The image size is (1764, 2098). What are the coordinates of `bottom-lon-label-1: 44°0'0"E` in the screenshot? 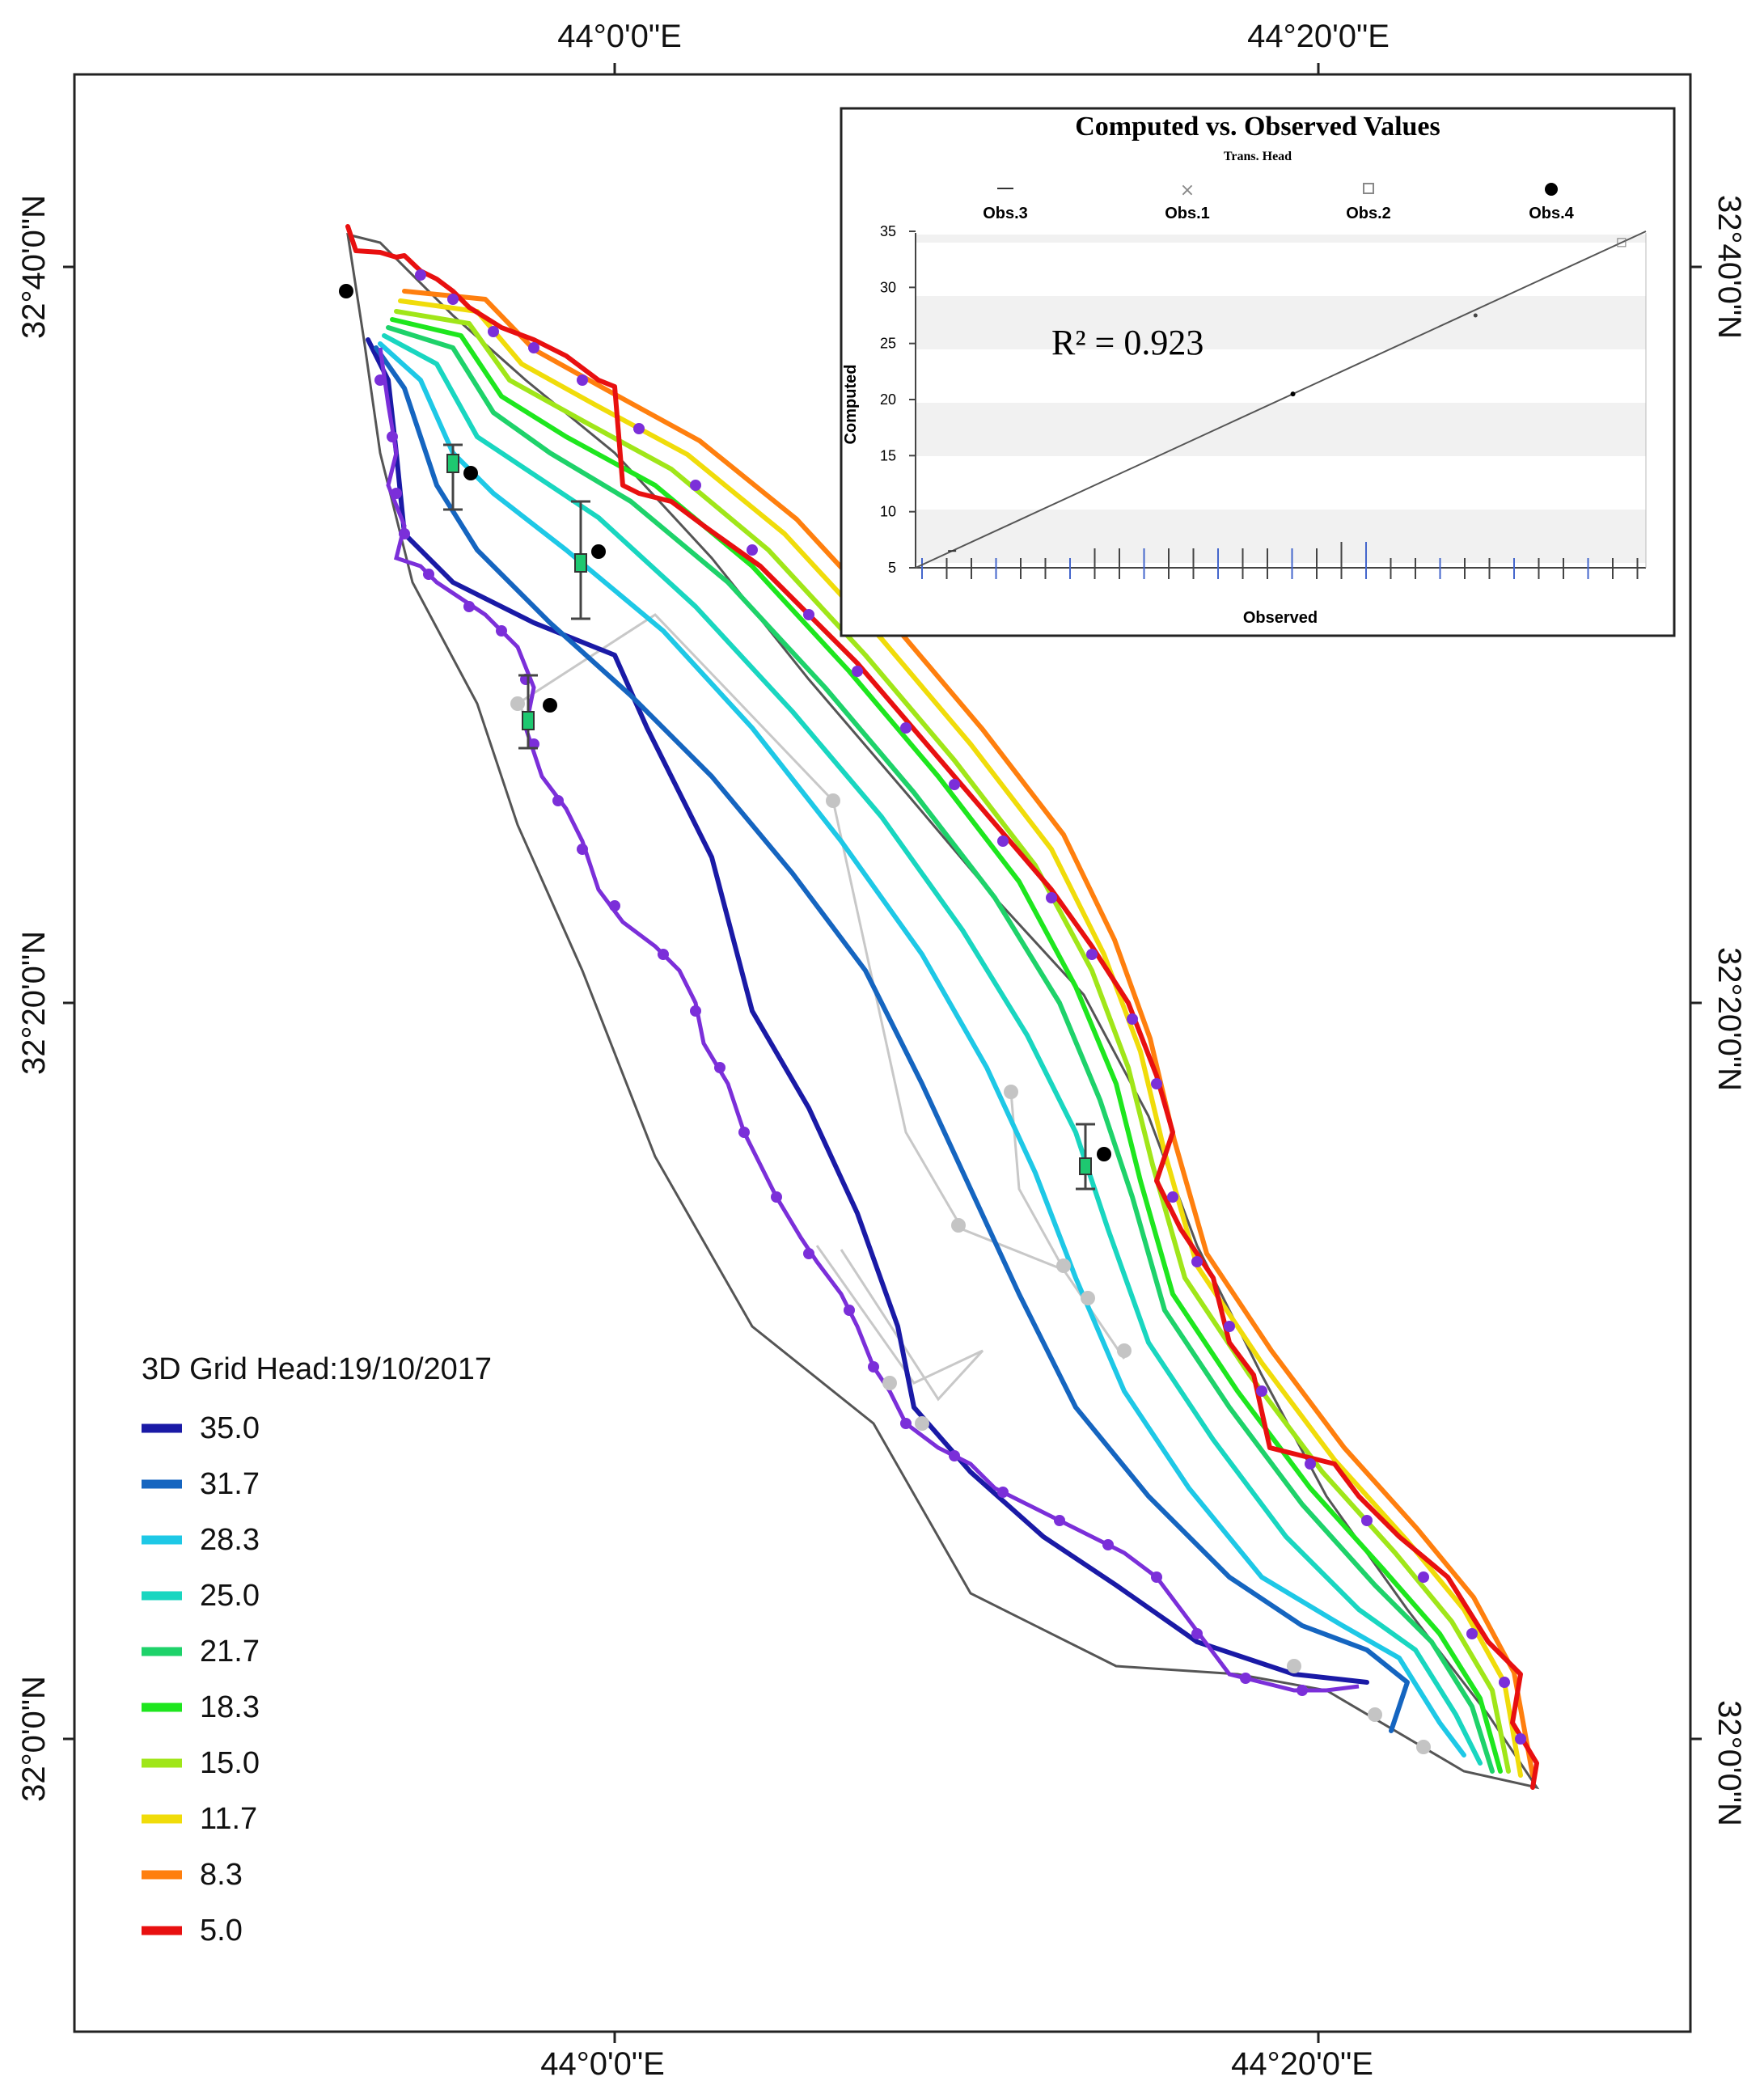 It's located at (603, 2064).